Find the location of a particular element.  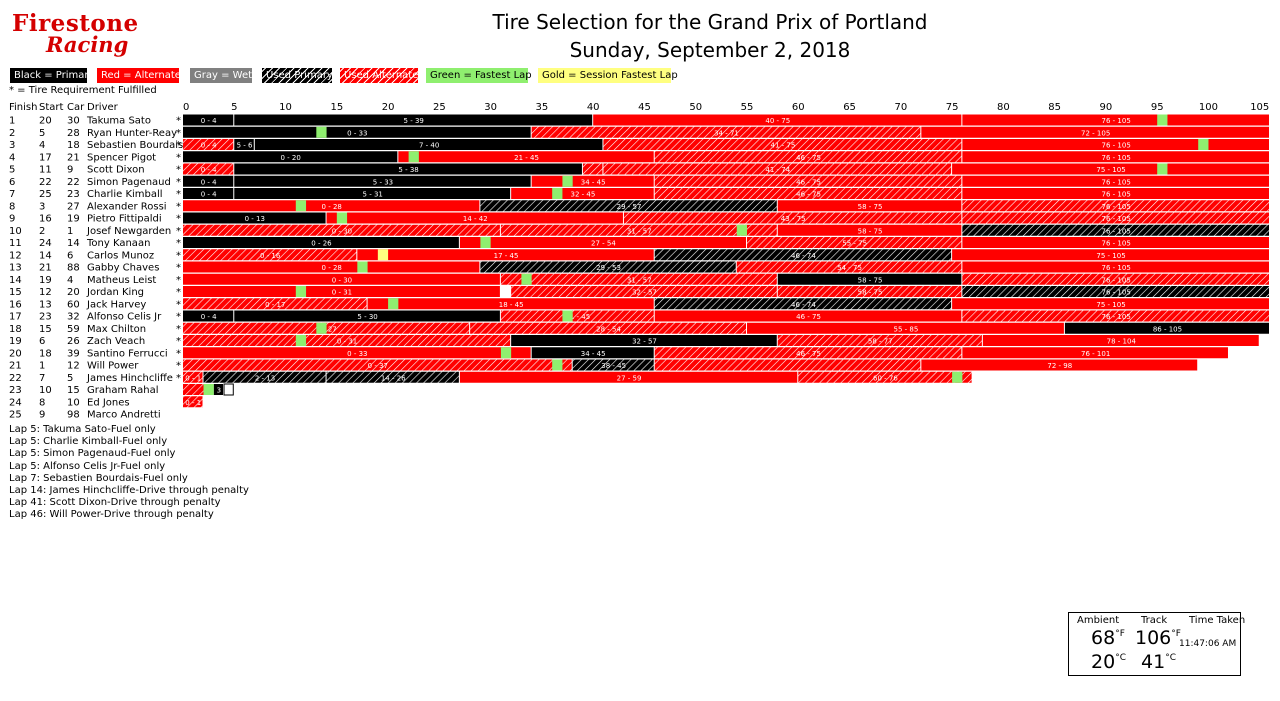

car-cell: 1 is located at coordinates (70, 231).